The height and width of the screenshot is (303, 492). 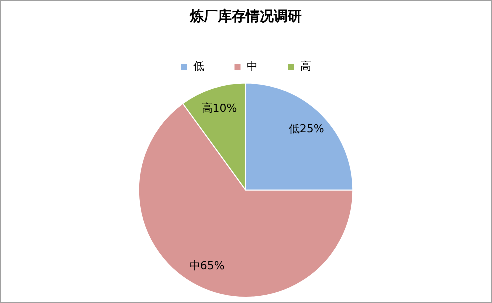 What do you see at coordinates (252, 67) in the screenshot?
I see `legend-label: 中` at bounding box center [252, 67].